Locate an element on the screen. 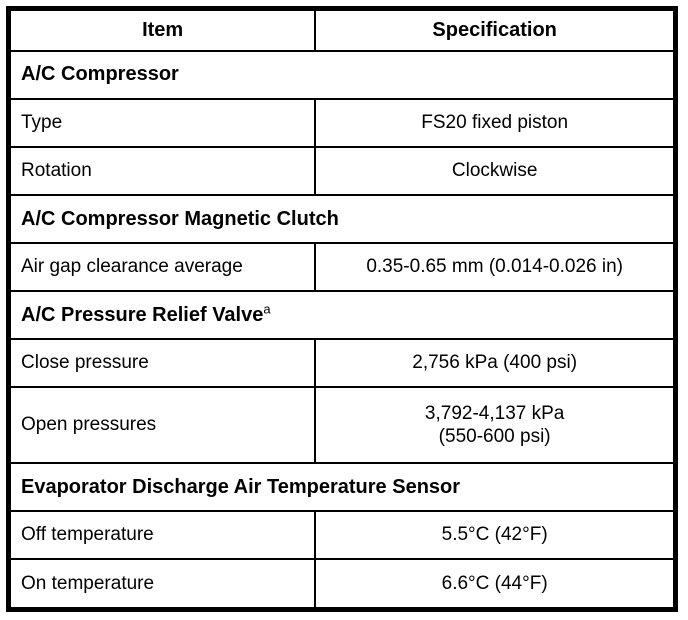  section-row-pressure-relief-valve: A/C Pressure Relief Valvea is located at coordinates (342, 315).